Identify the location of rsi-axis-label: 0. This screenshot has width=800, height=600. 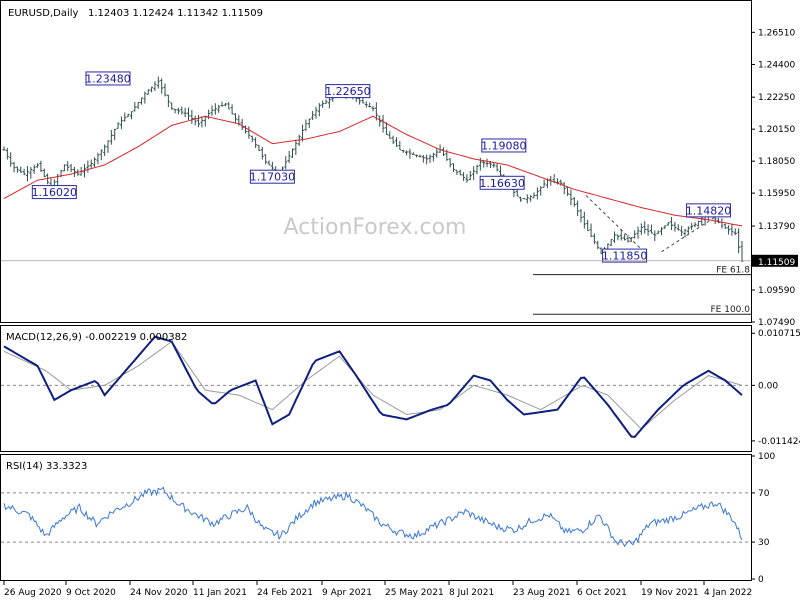
(761, 580).